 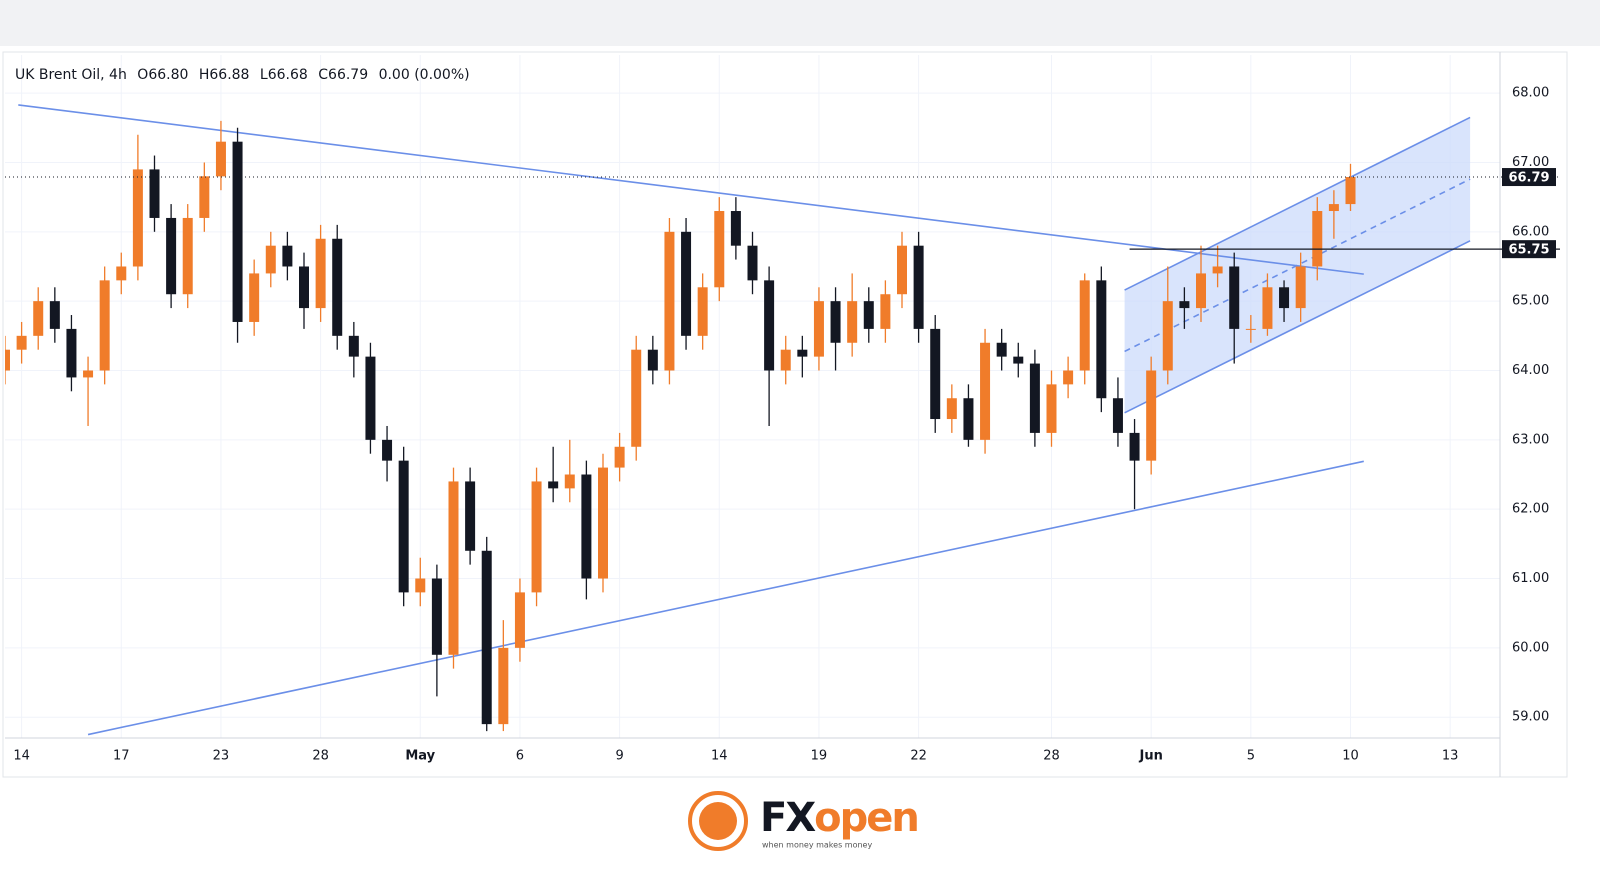 What do you see at coordinates (718, 821) in the screenshot?
I see `logo-icon` at bounding box center [718, 821].